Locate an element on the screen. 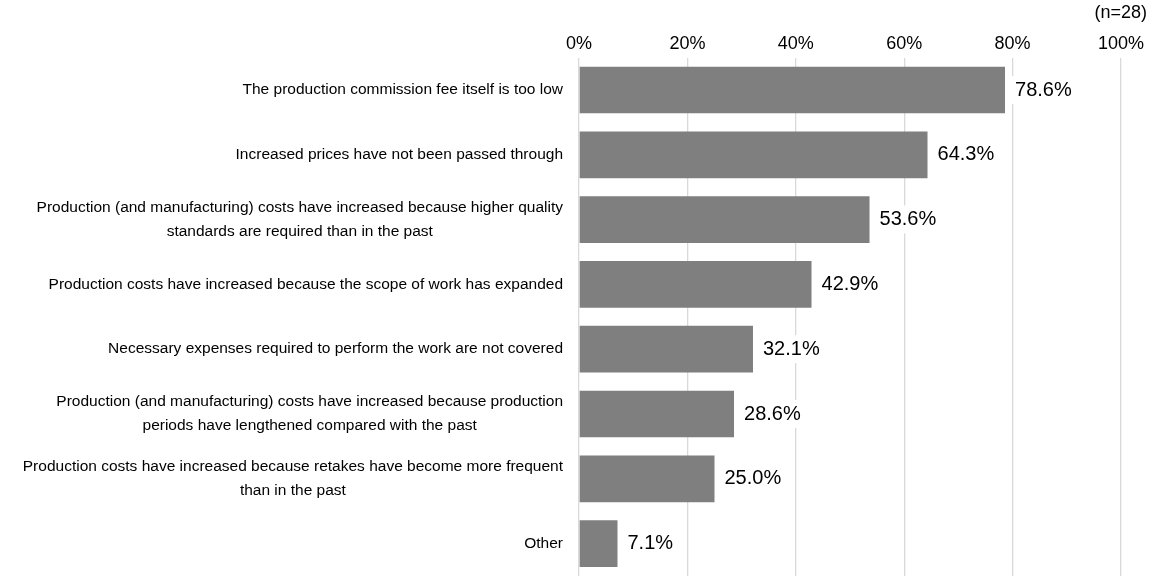 This screenshot has height=576, width=1157. y-tick-label: Necessary expenses required to perform the work are not covered is located at coordinates (335, 348).